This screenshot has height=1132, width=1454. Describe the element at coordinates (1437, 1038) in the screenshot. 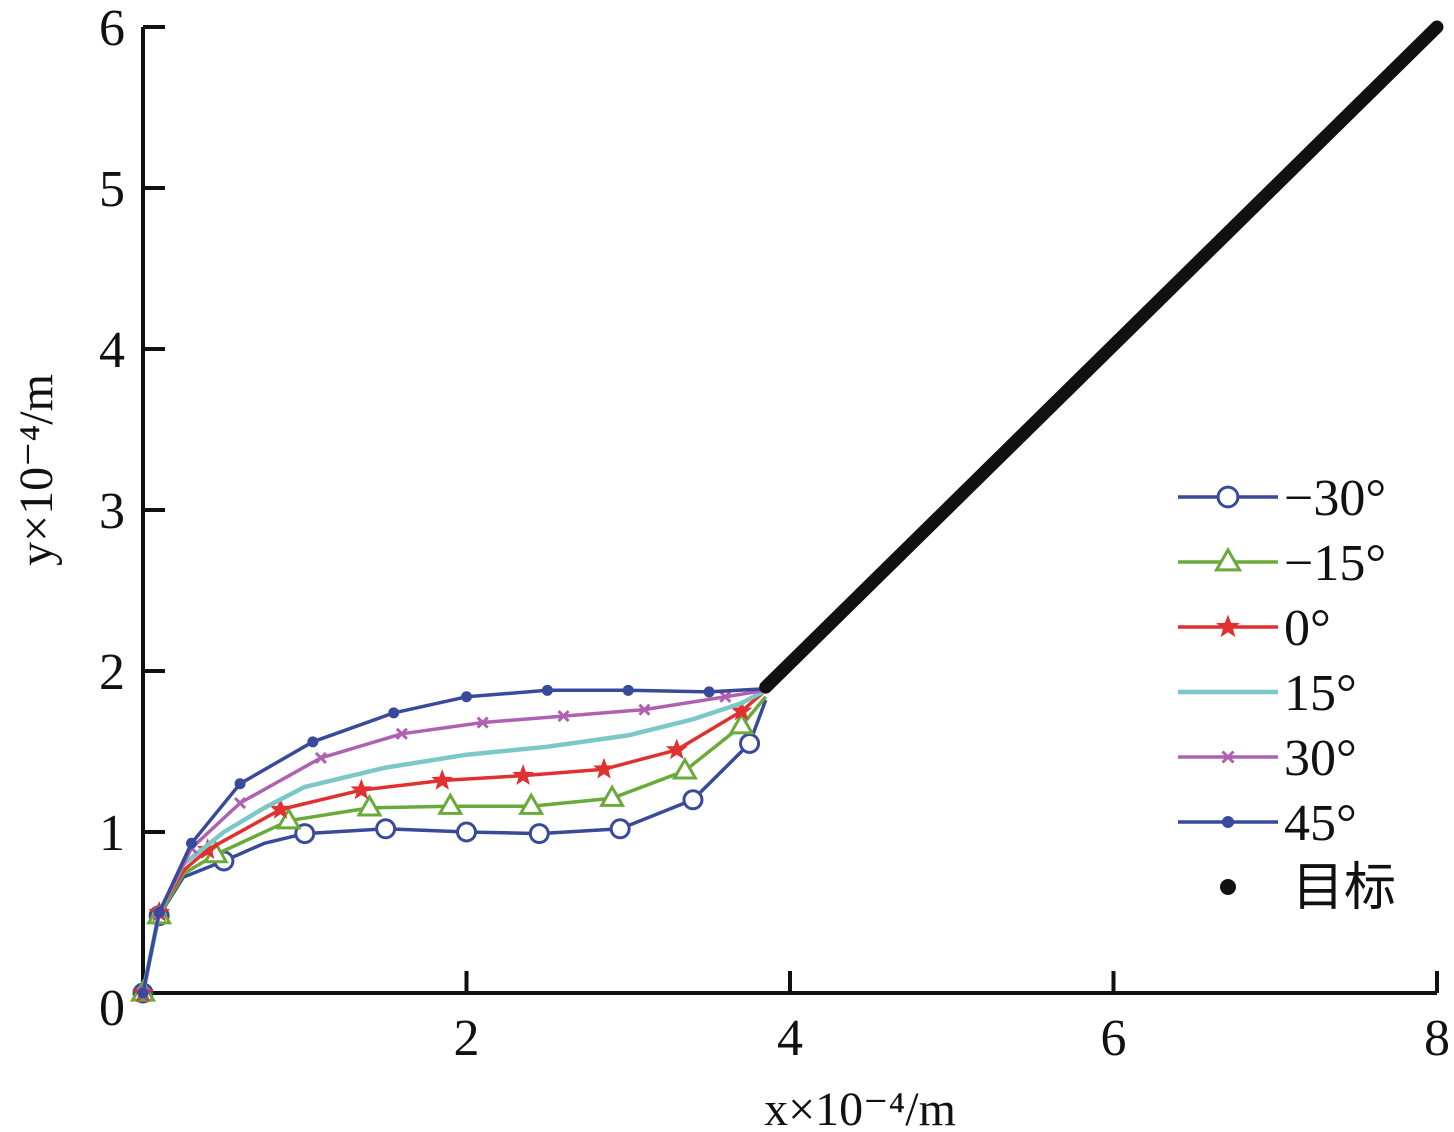

I see `x-tick-label: 8` at that location.